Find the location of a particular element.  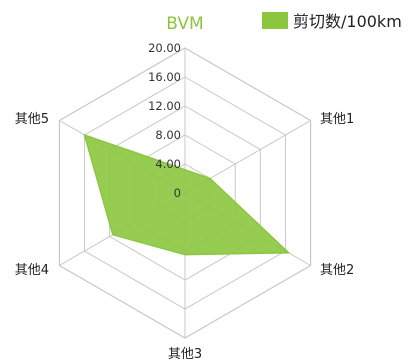

tick-labels: 0 4.00 8.00 12.00 16.00 20.00 is located at coordinates (164, 120).